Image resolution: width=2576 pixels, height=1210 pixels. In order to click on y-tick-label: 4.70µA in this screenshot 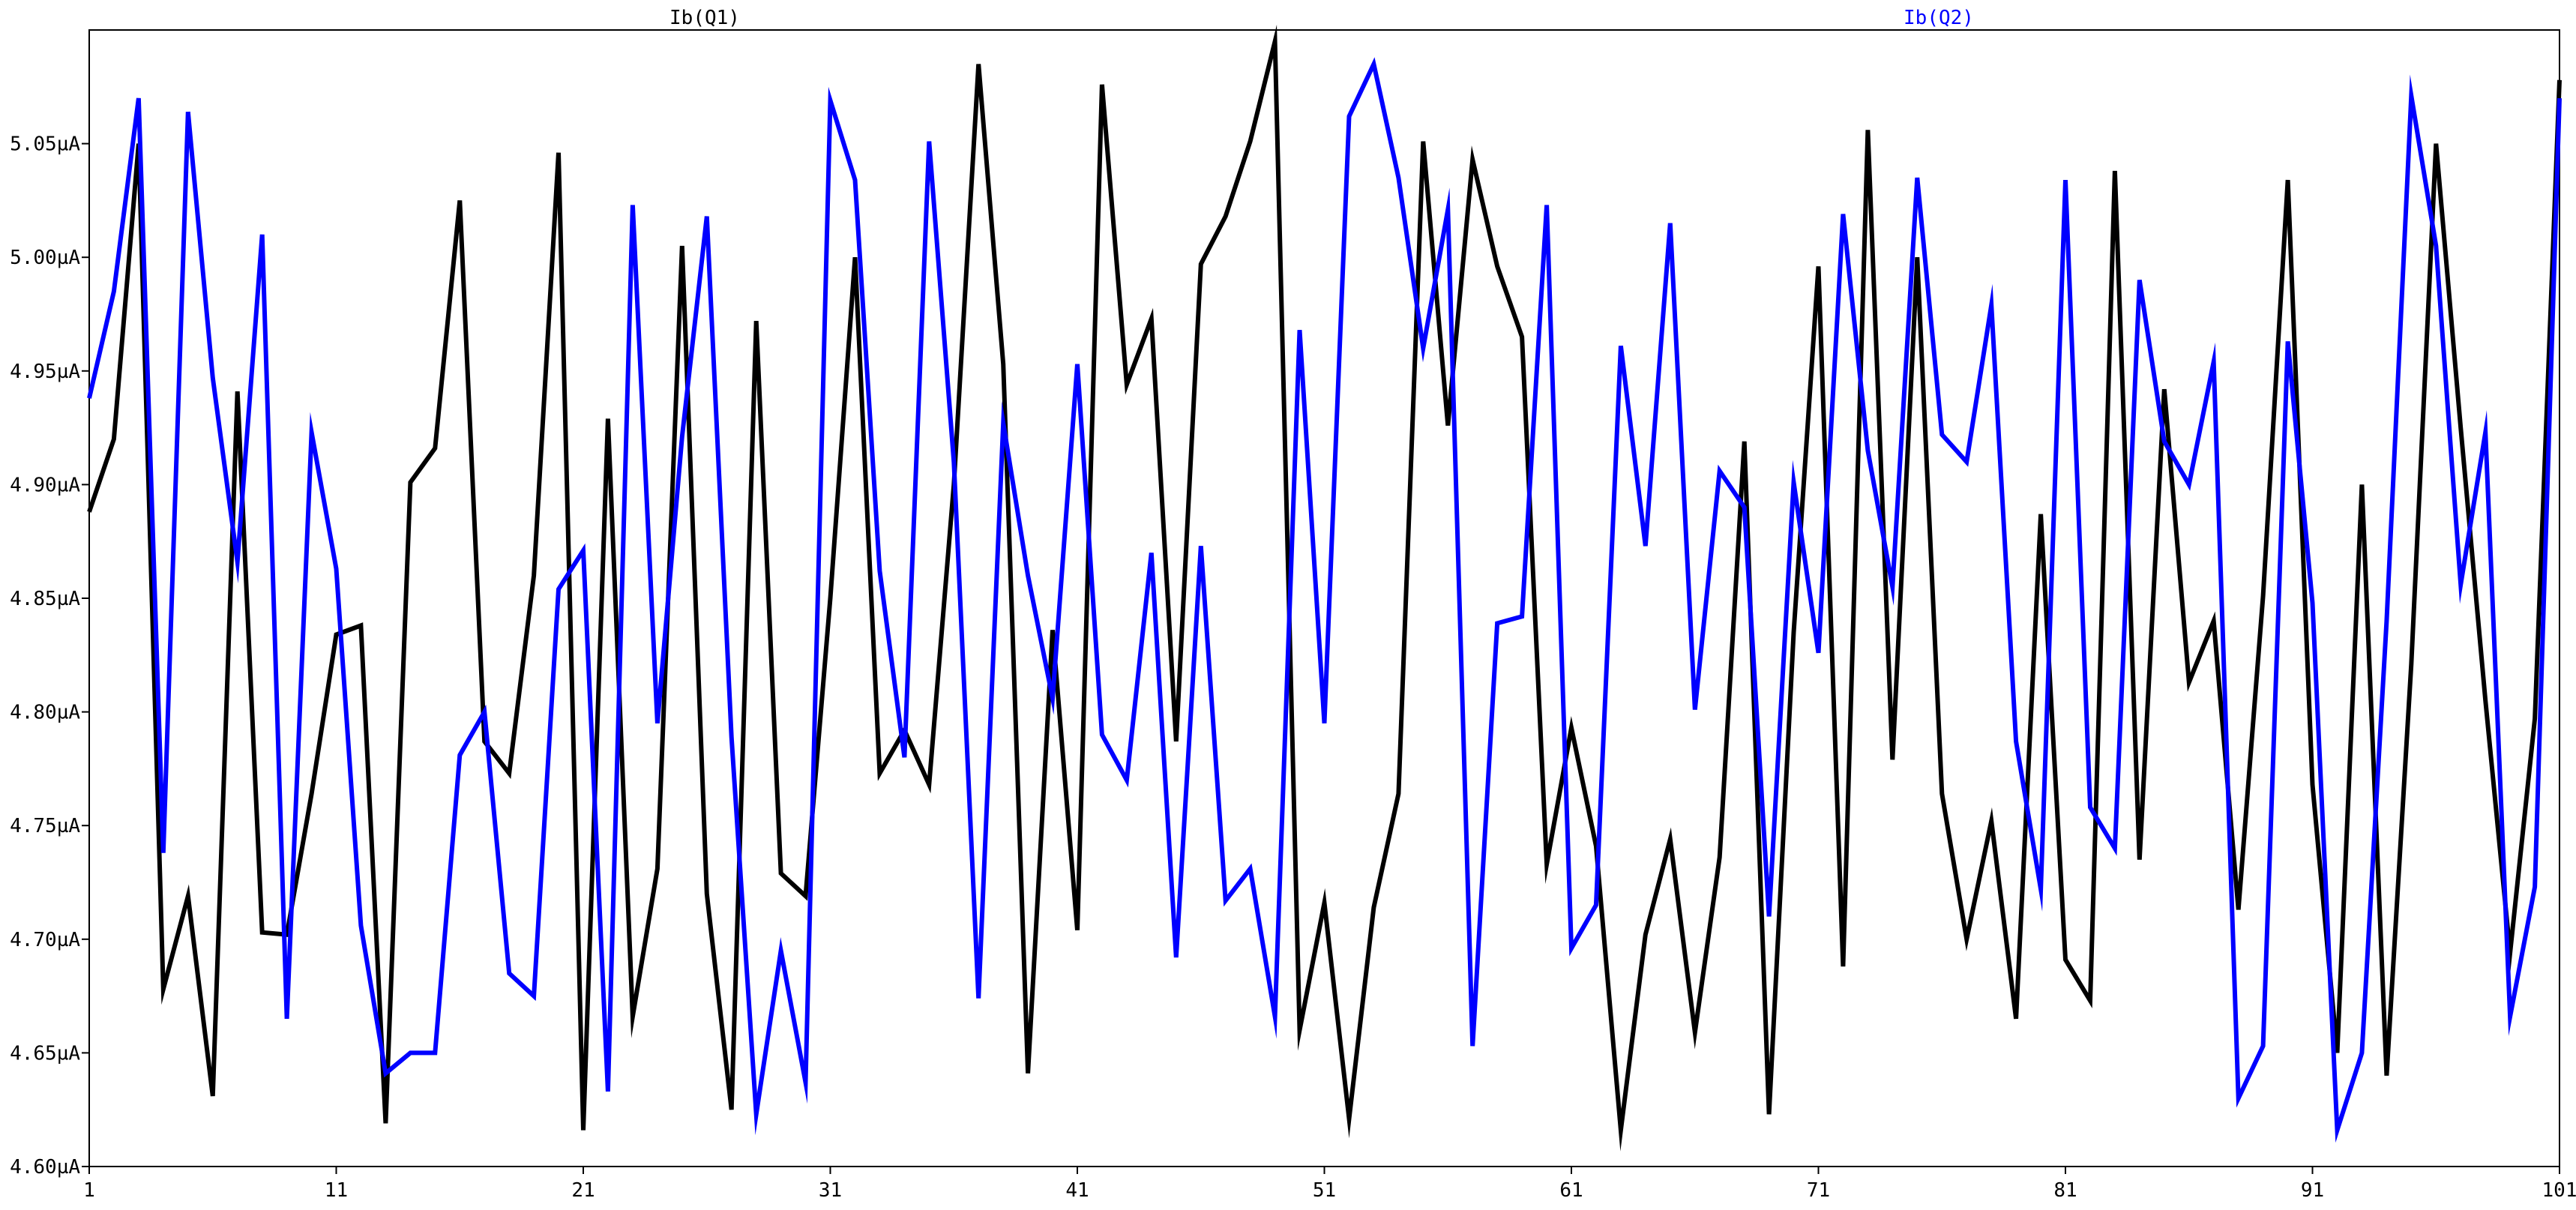, I will do `click(45, 940)`.